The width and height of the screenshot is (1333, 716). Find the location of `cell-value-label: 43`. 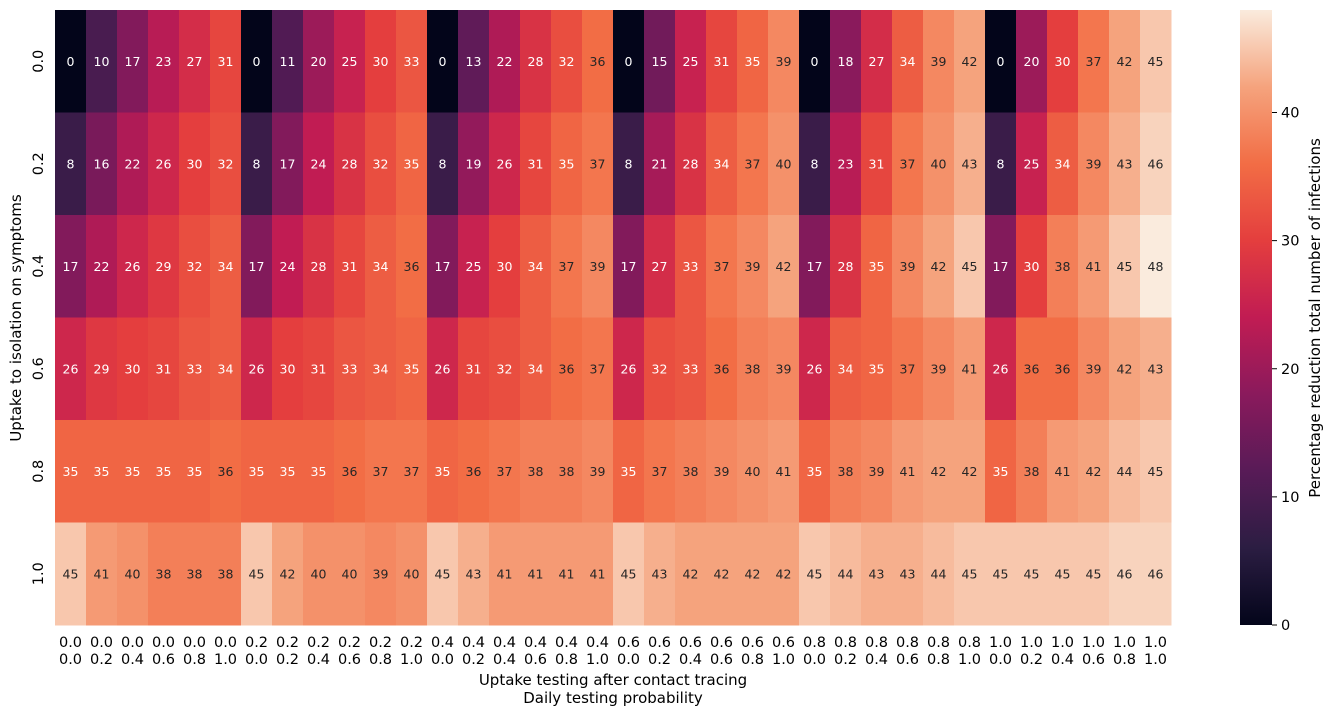

cell-value-label: 43 is located at coordinates (877, 573).